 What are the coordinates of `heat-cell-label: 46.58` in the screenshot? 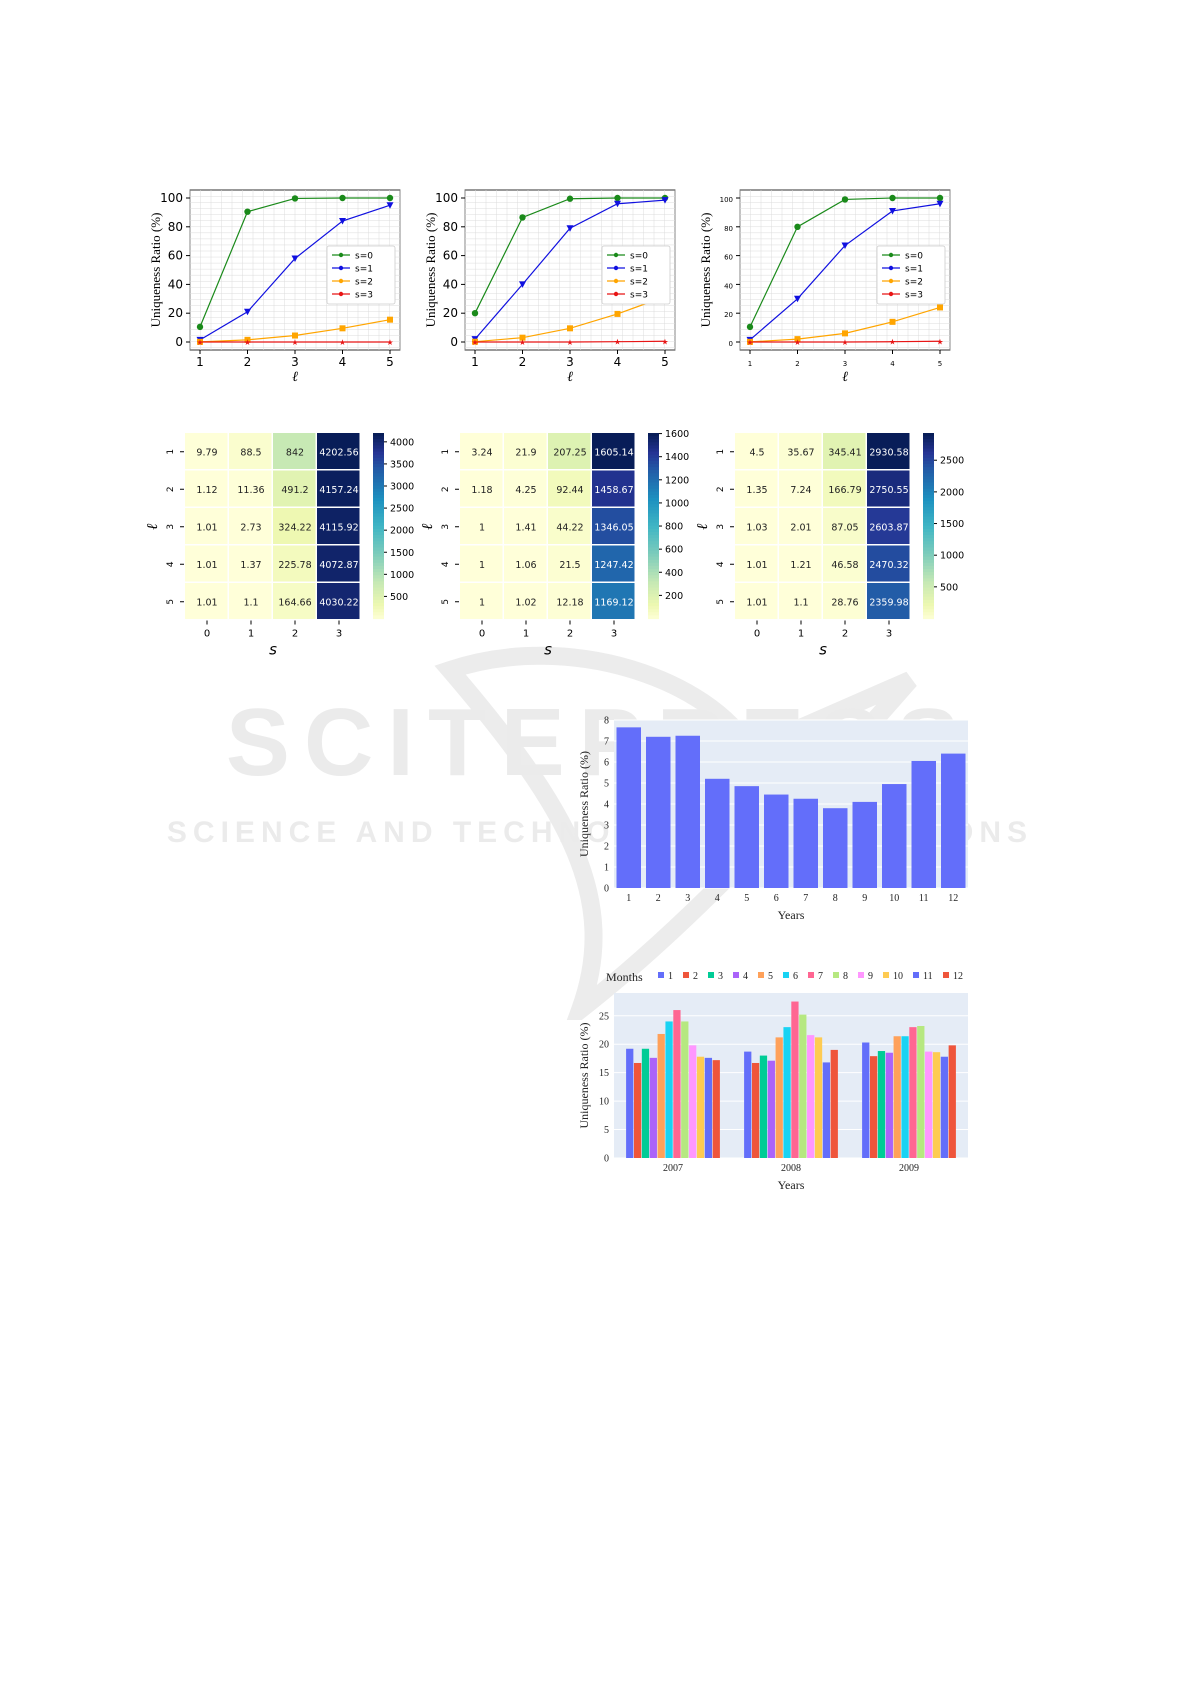 It's located at (844, 565).